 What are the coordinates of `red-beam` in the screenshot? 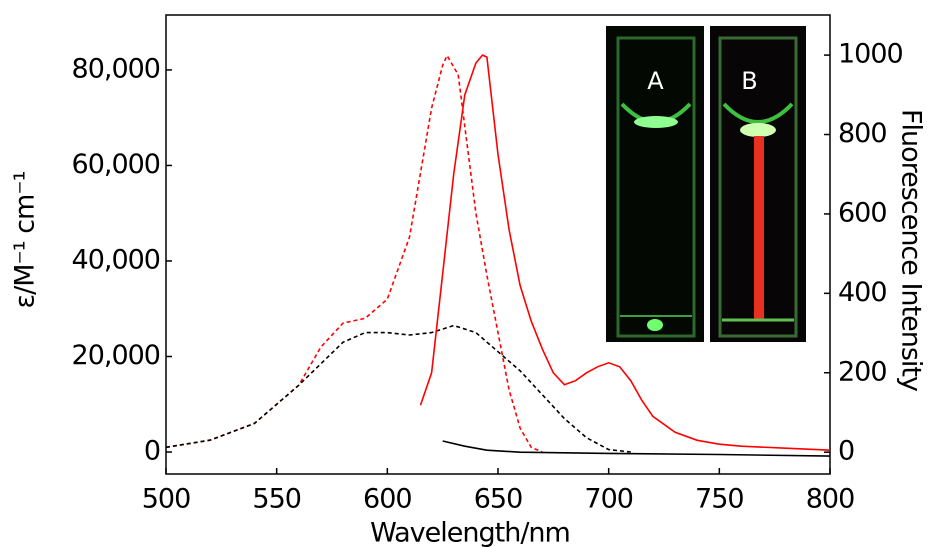 It's located at (759, 228).